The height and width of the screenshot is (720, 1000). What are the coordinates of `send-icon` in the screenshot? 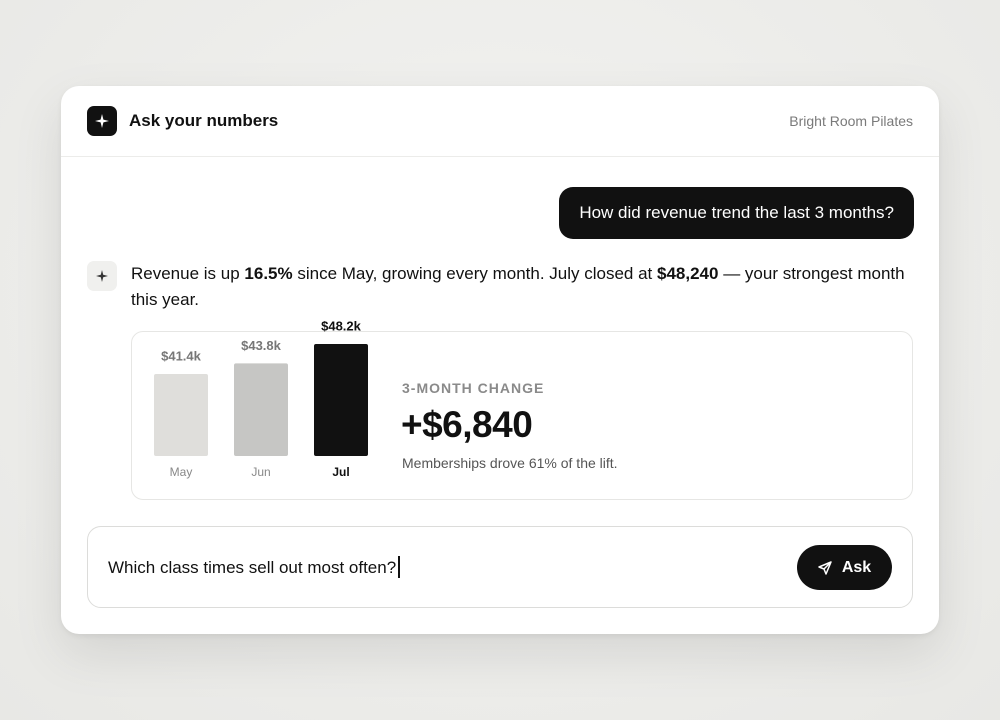 It's located at (825, 567).